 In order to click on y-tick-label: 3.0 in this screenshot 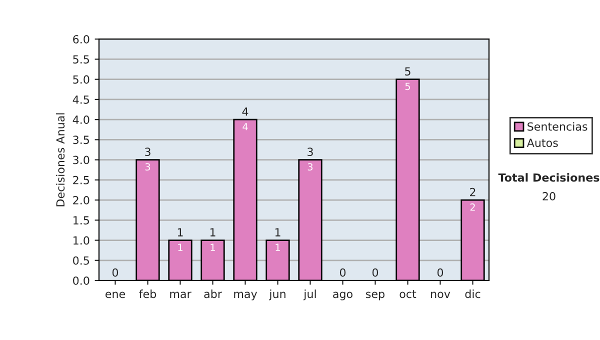, I will do `click(81, 160)`.